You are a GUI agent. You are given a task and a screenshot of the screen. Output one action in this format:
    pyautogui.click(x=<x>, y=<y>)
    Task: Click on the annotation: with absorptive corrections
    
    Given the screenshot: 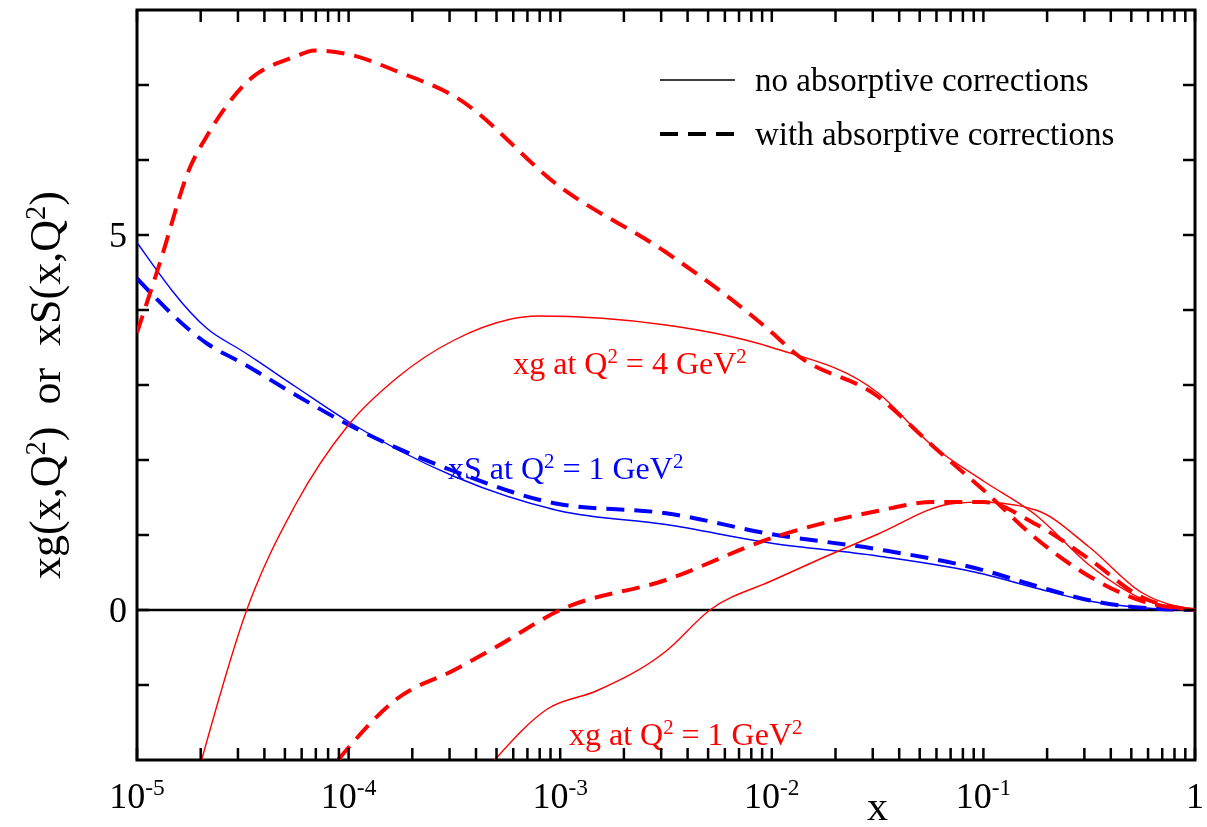 What is the action you would take?
    pyautogui.click(x=935, y=134)
    